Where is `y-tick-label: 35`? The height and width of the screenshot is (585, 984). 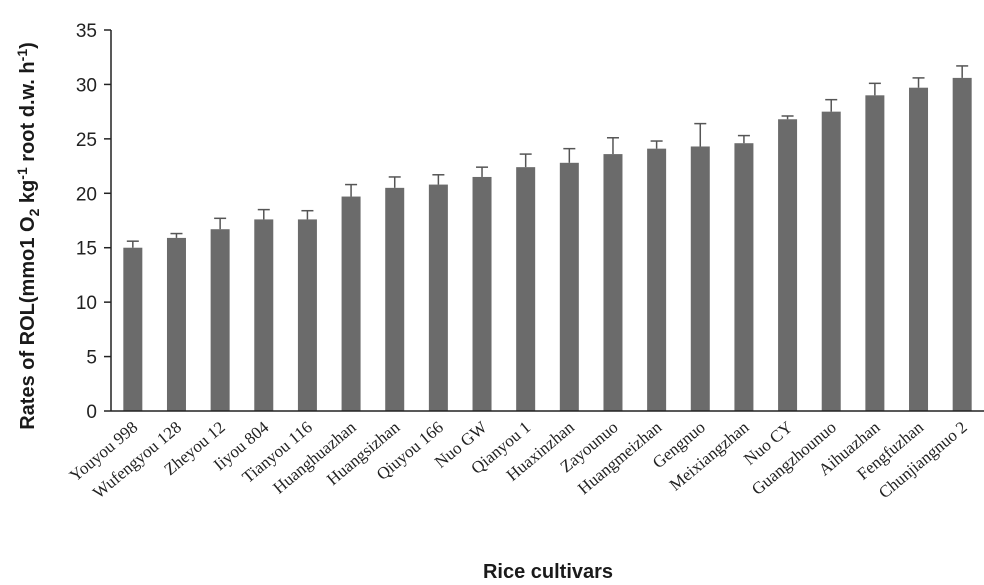 y-tick-label: 35 is located at coordinates (86, 31).